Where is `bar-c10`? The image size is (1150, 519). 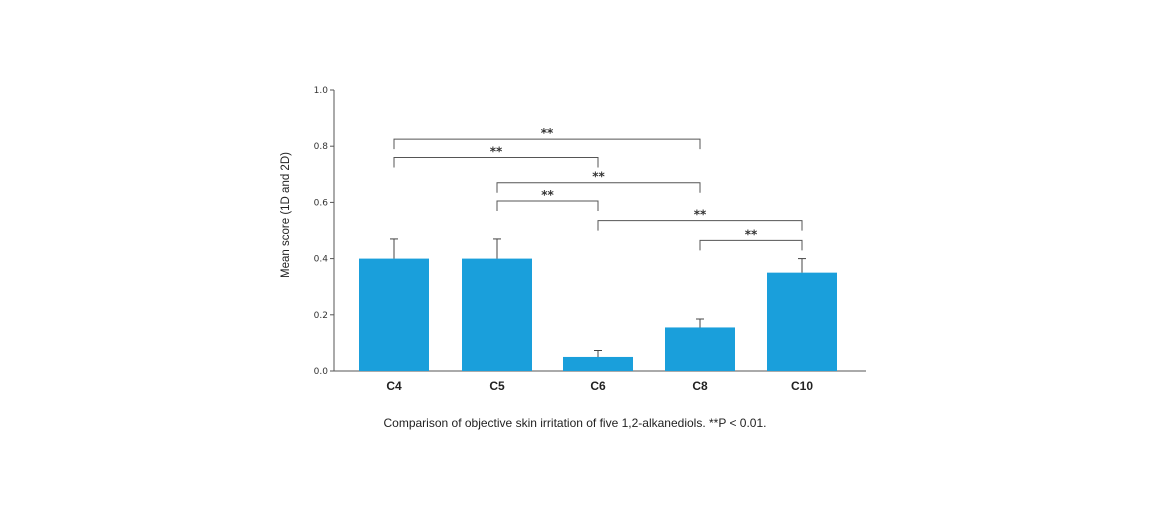 bar-c10 is located at coordinates (802, 321).